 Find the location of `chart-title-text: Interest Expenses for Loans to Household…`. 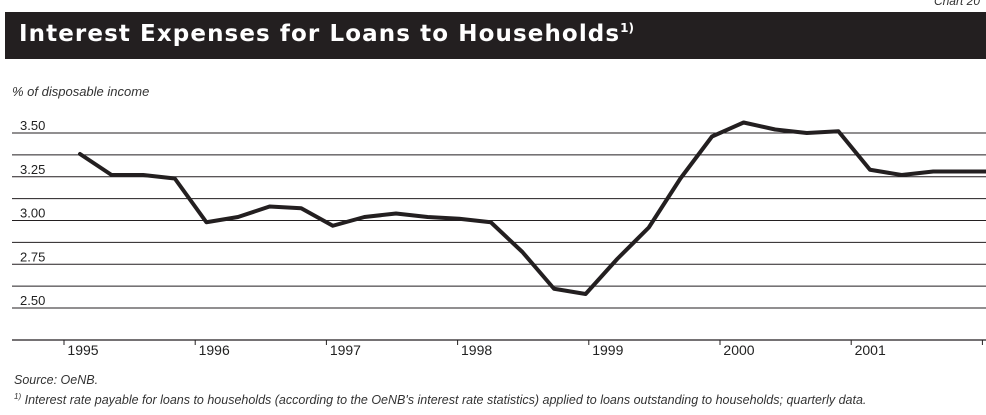

chart-title-text: Interest Expenses for Loans to Household… is located at coordinates (320, 34).